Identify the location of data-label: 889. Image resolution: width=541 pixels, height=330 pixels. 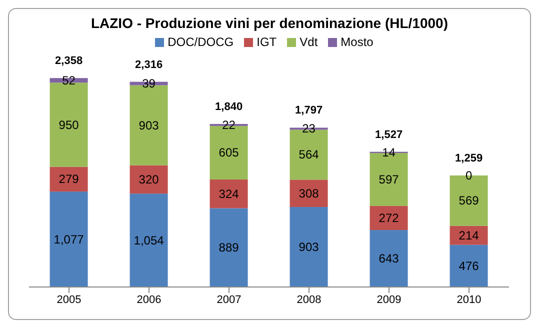
(229, 247).